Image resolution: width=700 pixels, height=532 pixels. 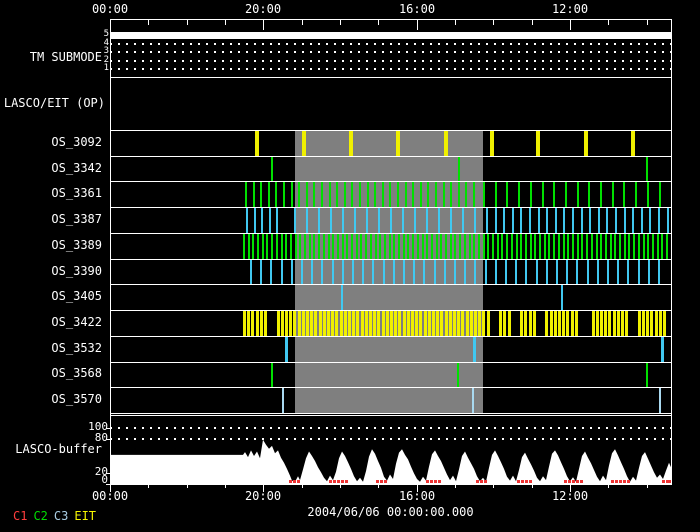 I want to click on plot-left-edge, so click(x=110, y=252).